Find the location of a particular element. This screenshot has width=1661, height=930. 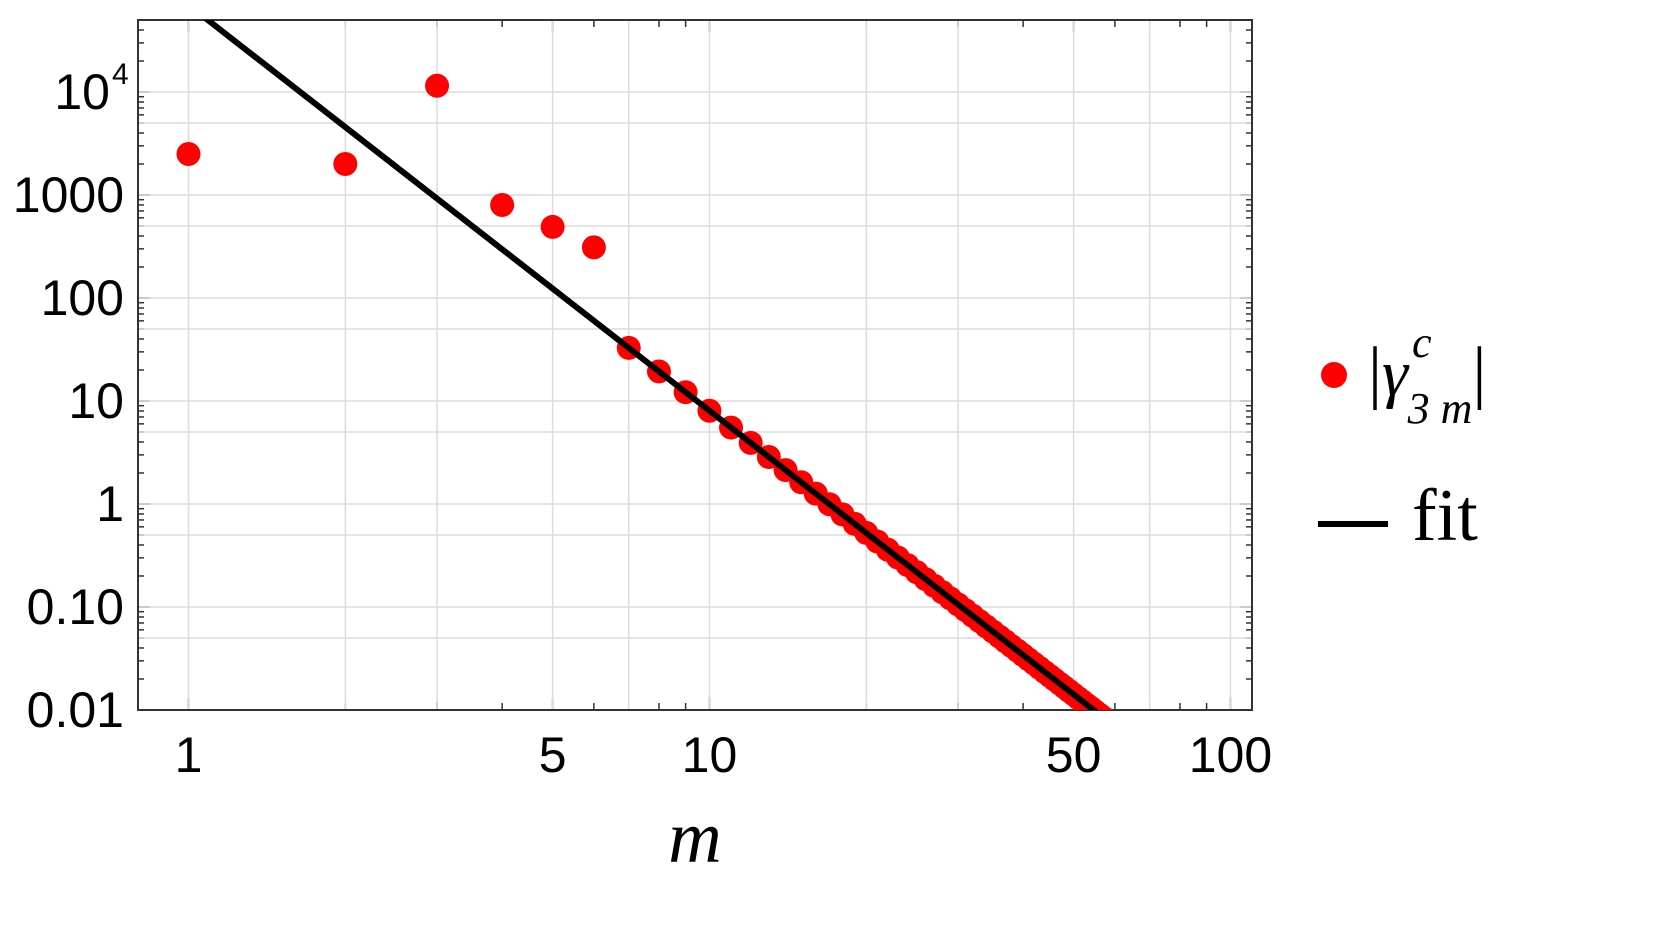

y-tick-label: 0.01 is located at coordinates (75, 710).